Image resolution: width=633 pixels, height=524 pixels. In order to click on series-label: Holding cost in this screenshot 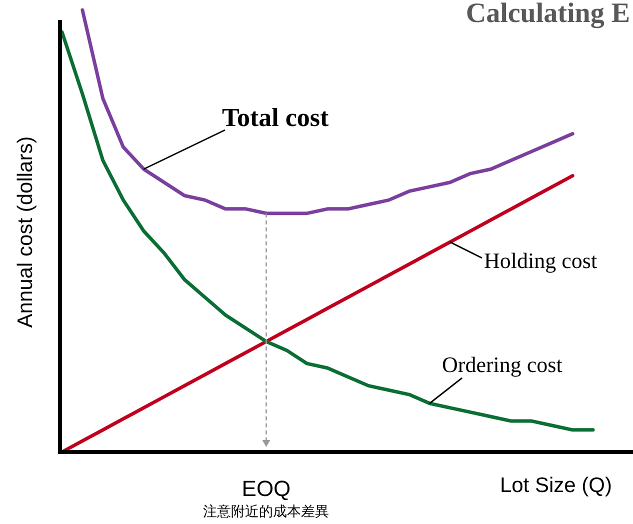, I will do `click(541, 260)`.